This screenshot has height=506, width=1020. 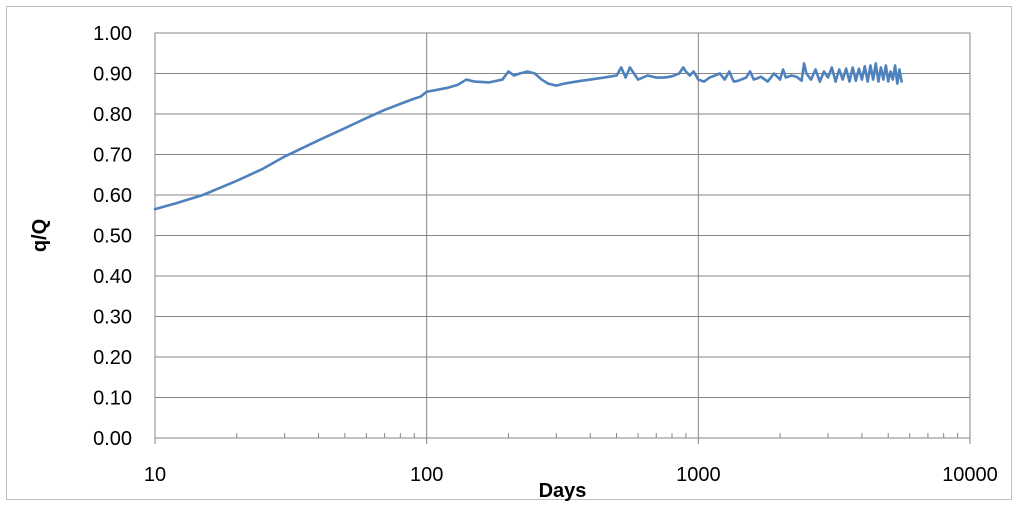 I want to click on y-tick-label: 0.00, so click(x=112, y=439).